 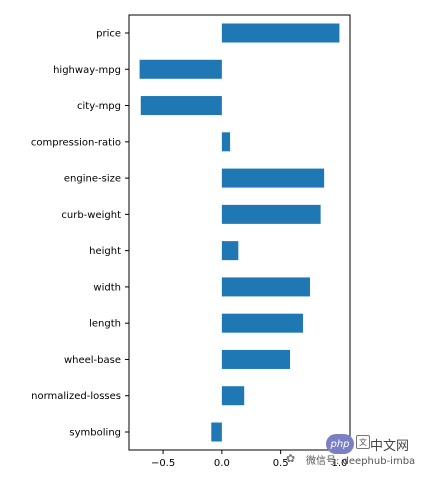 I want to click on bar-wheel-base, so click(x=256, y=359).